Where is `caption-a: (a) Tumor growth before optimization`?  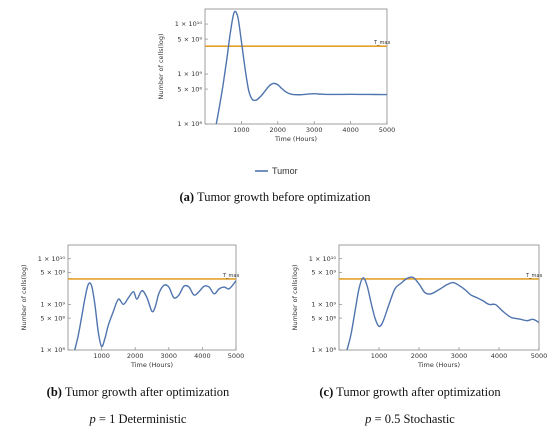
caption-a: (a) Tumor growth before optimization is located at coordinates (276, 197).